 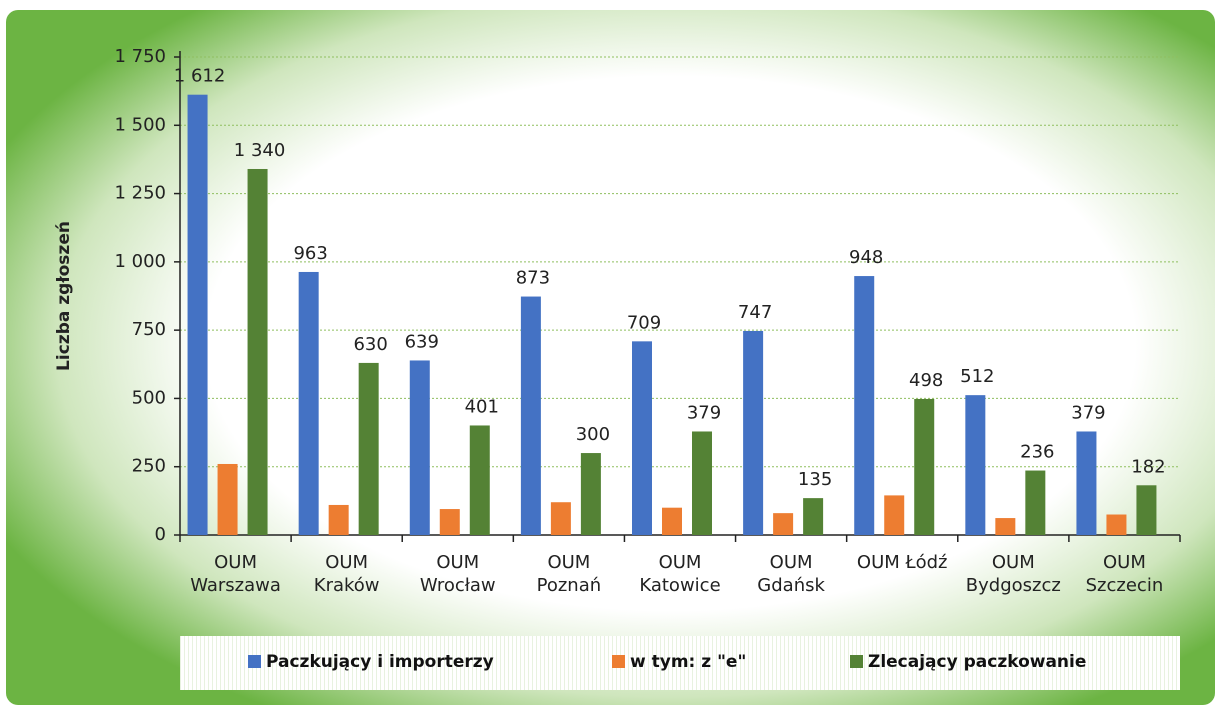 What do you see at coordinates (149, 397) in the screenshot?
I see `y-tick-label: 500` at bounding box center [149, 397].